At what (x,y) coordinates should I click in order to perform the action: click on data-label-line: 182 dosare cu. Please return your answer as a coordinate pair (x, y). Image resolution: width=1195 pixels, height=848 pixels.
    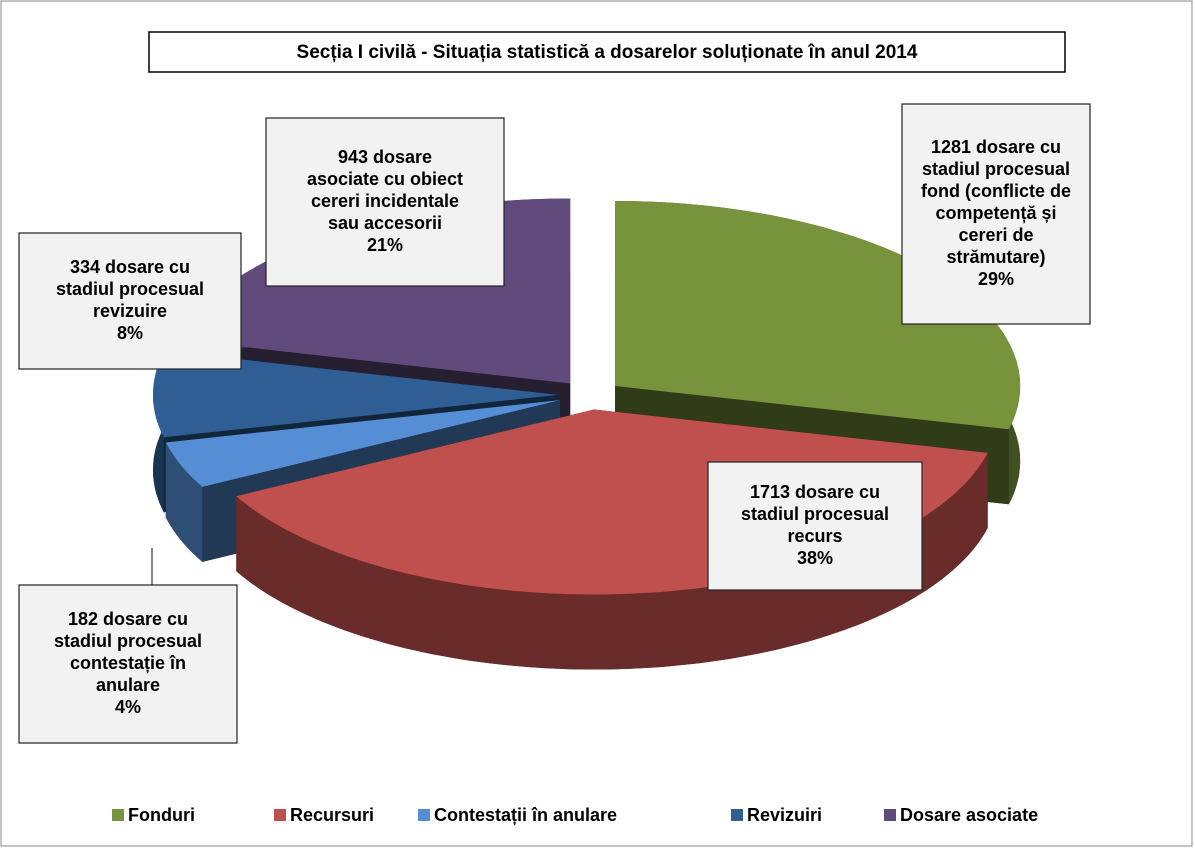
    Looking at the image, I should click on (128, 619).